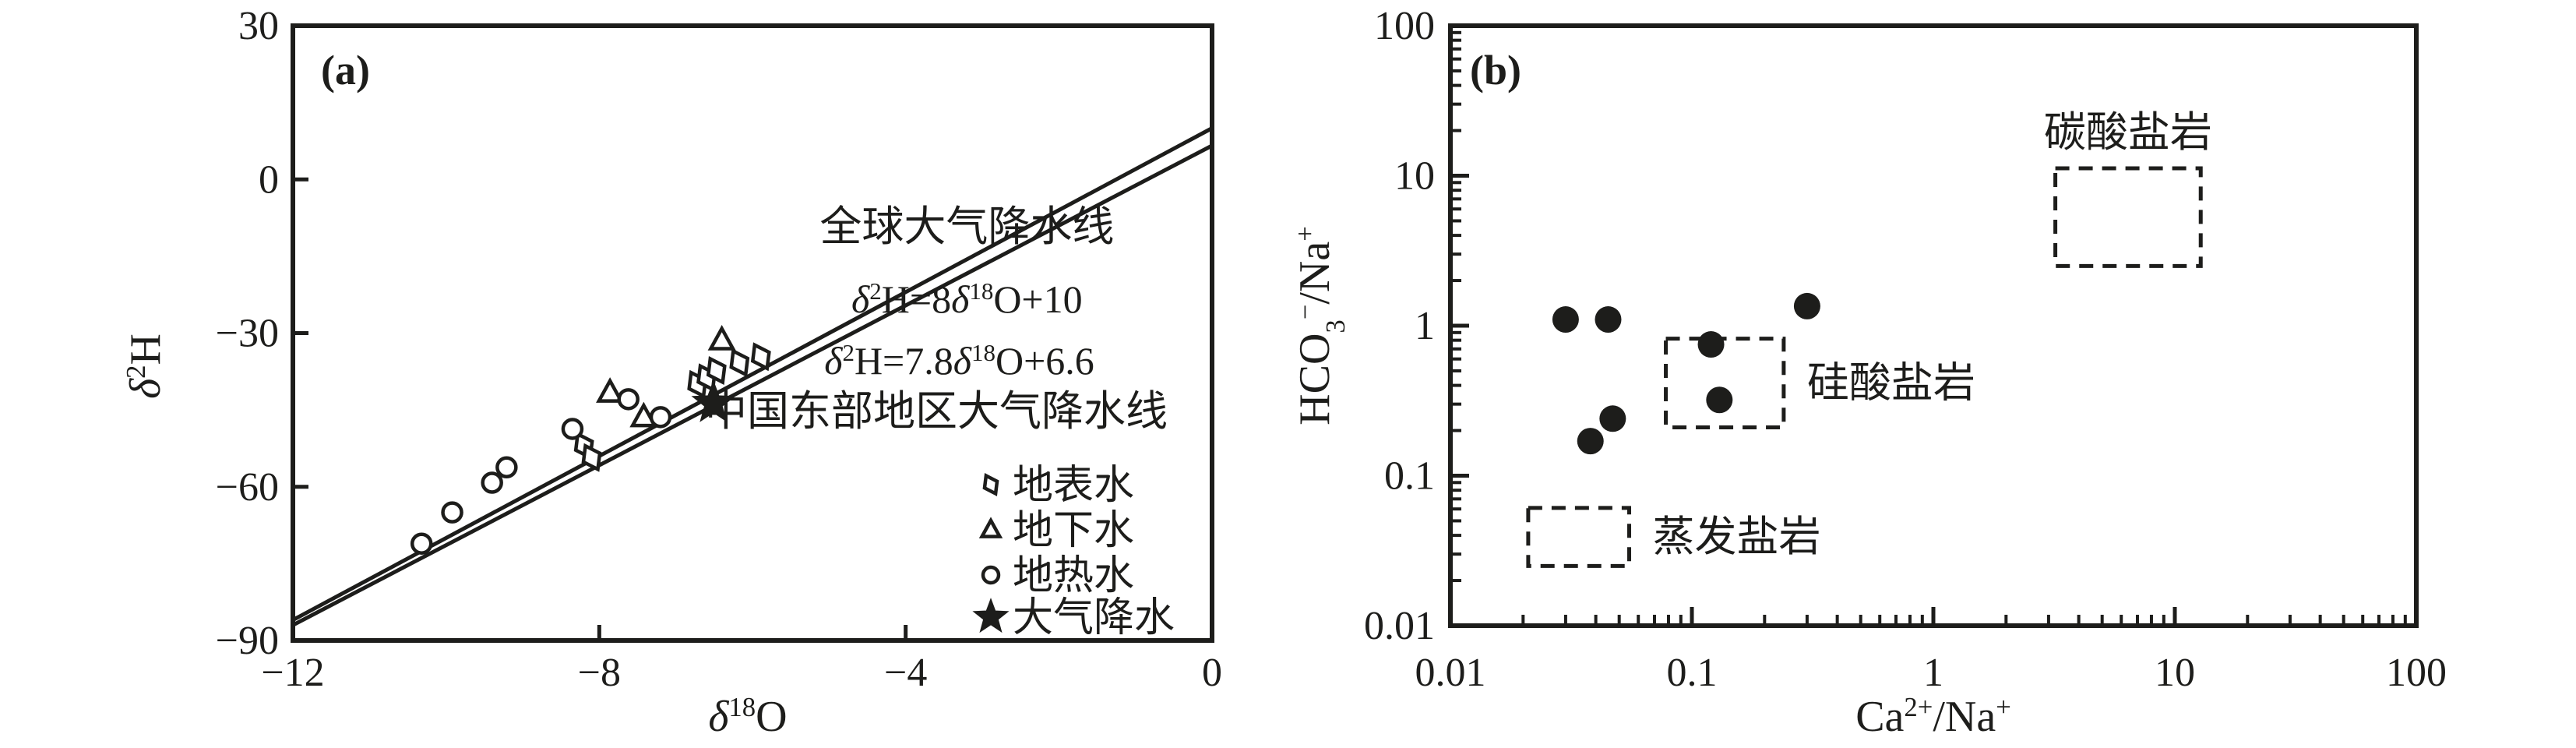  I want to click on panel-a-label: (a), so click(346, 70).